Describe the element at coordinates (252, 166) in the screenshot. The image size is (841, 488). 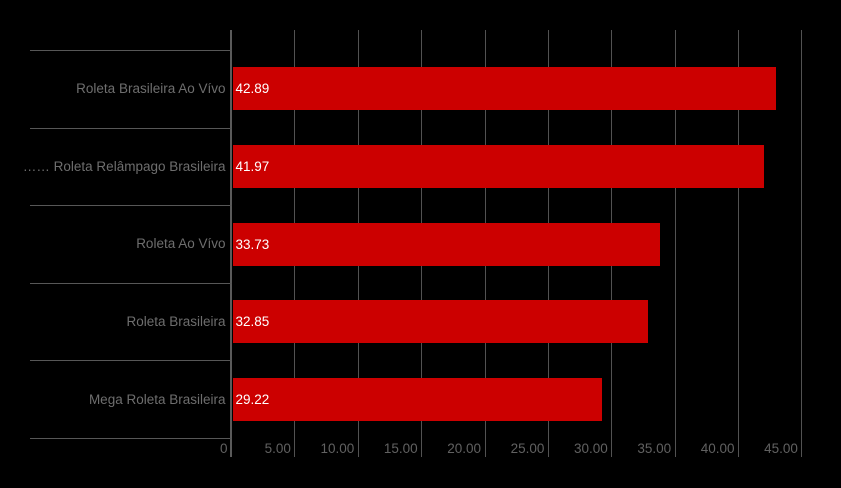
I see `bar-value-label: 41.97` at that location.